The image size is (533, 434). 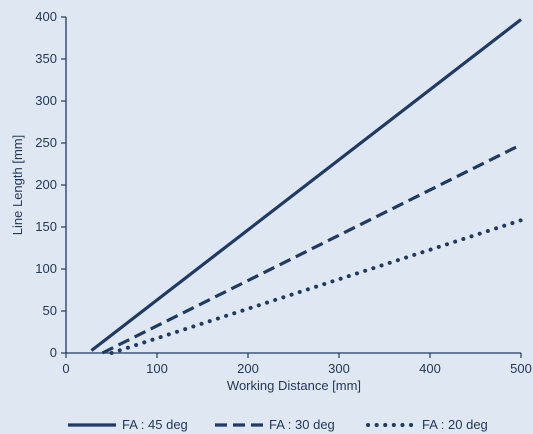 What do you see at coordinates (50, 310) in the screenshot?
I see `y-tick-label: 50` at bounding box center [50, 310].